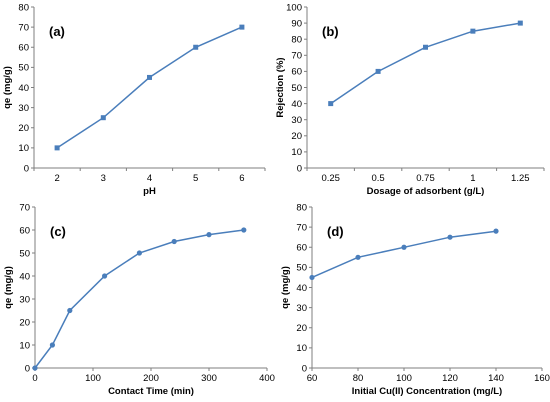 The width and height of the screenshot is (550, 402). What do you see at coordinates (330, 31) in the screenshot?
I see `panel-label: (b)` at bounding box center [330, 31].